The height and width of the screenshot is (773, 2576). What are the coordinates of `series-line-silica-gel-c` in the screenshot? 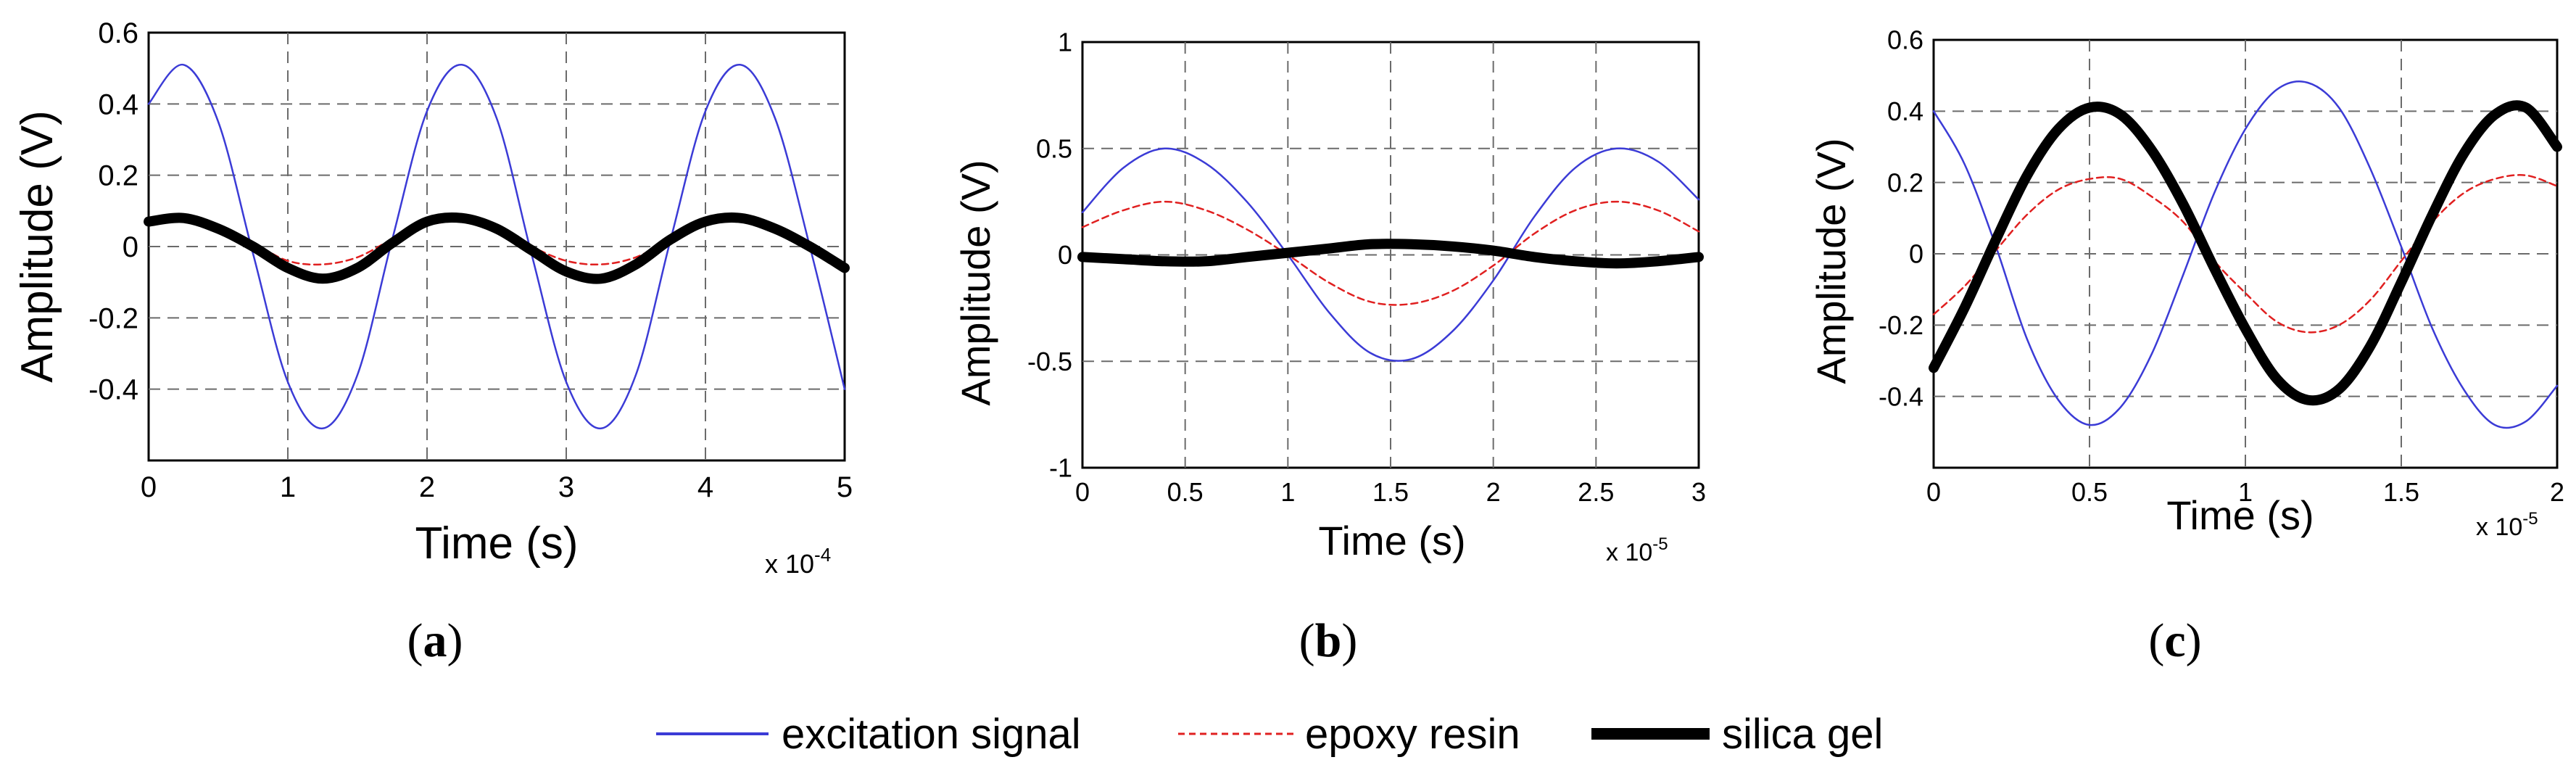 It's located at (2245, 253).